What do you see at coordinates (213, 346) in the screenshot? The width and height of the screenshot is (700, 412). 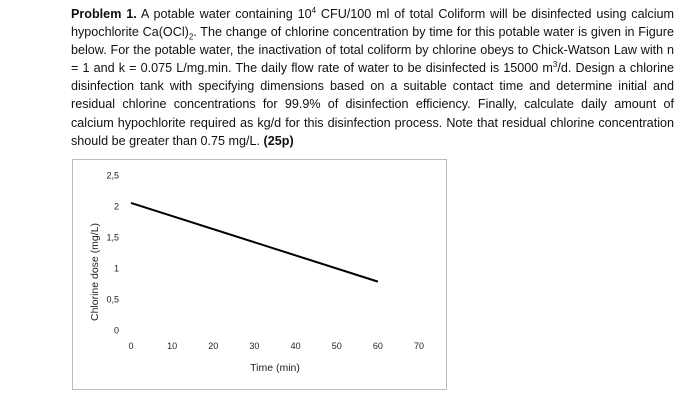 I see `x-tick-label: 20` at bounding box center [213, 346].